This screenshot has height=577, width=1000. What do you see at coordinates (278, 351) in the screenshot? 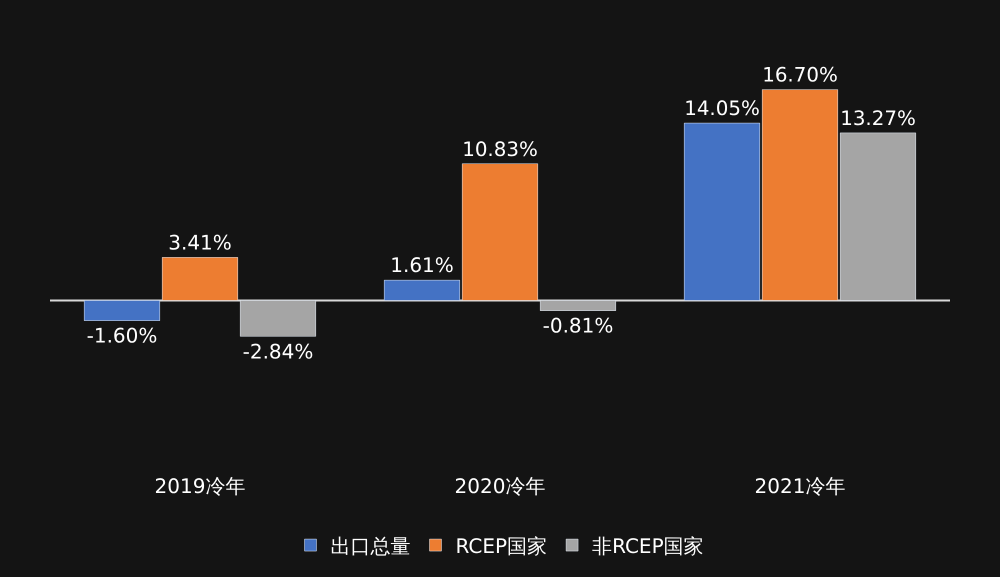
I see `data-label: -2.84%` at bounding box center [278, 351].